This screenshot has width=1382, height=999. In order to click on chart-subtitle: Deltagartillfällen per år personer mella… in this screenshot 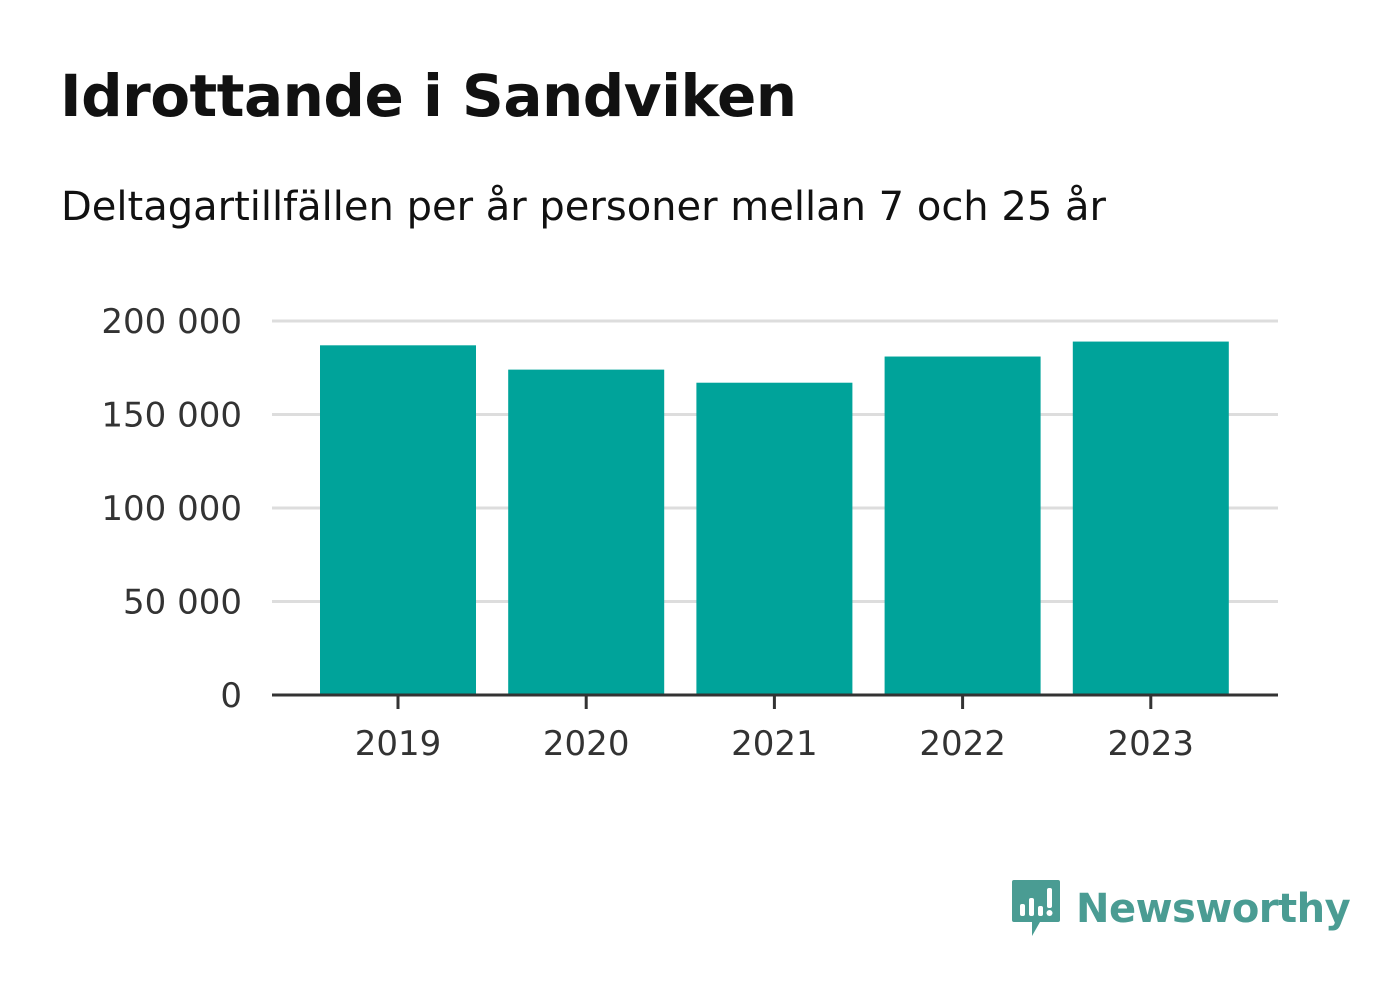, I will do `click(583, 207)`.